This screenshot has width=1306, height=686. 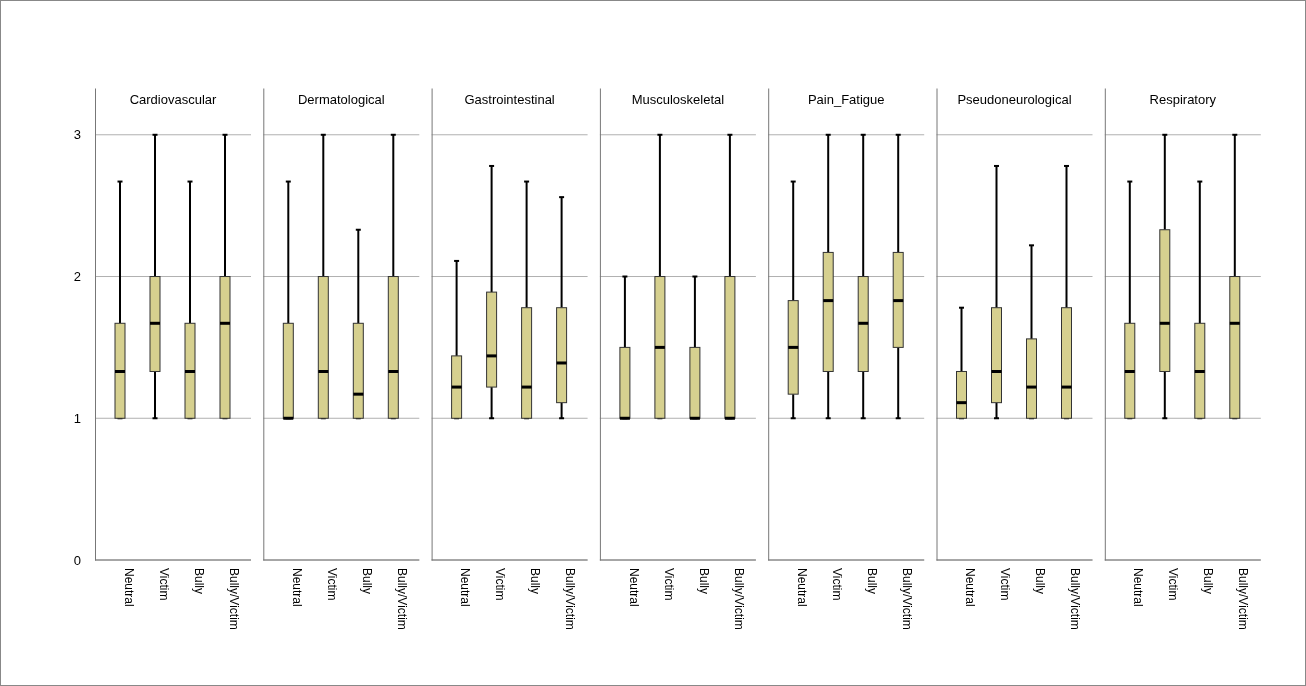 What do you see at coordinates (509, 99) in the screenshot?
I see `chart-title: Gastrointestinal` at bounding box center [509, 99].